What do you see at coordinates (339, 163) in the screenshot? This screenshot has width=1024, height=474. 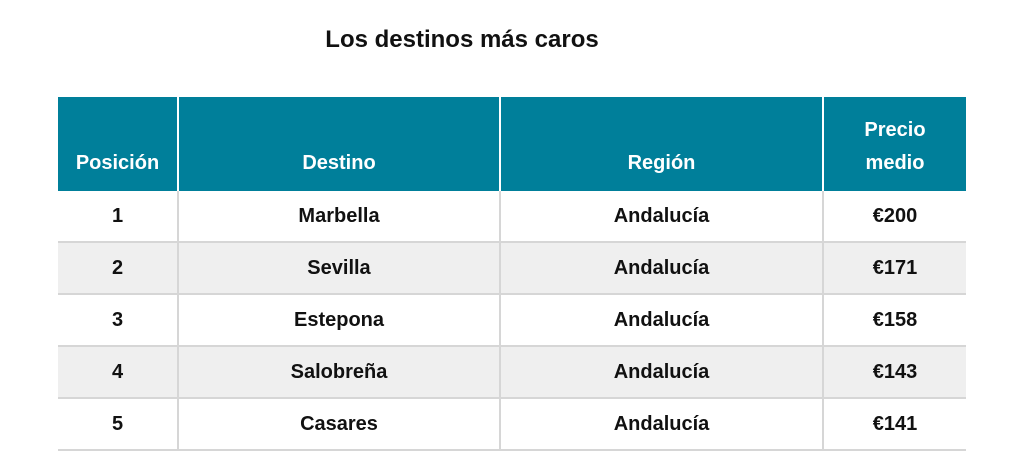 I see `header-text: Destino` at bounding box center [339, 163].